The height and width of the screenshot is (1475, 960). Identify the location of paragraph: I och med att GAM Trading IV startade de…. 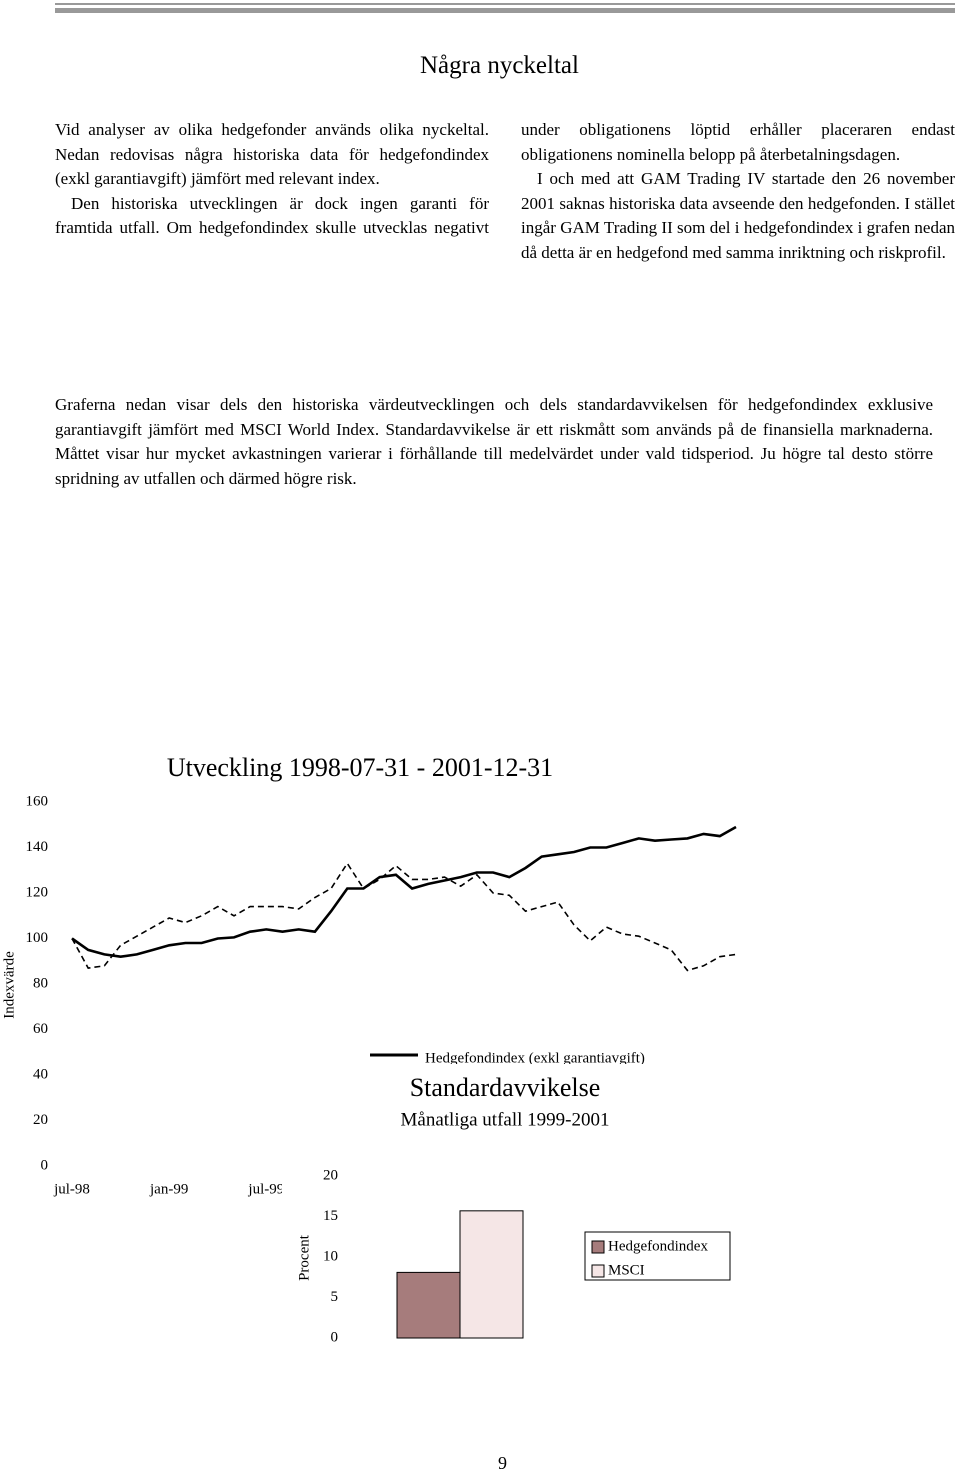
(738, 215).